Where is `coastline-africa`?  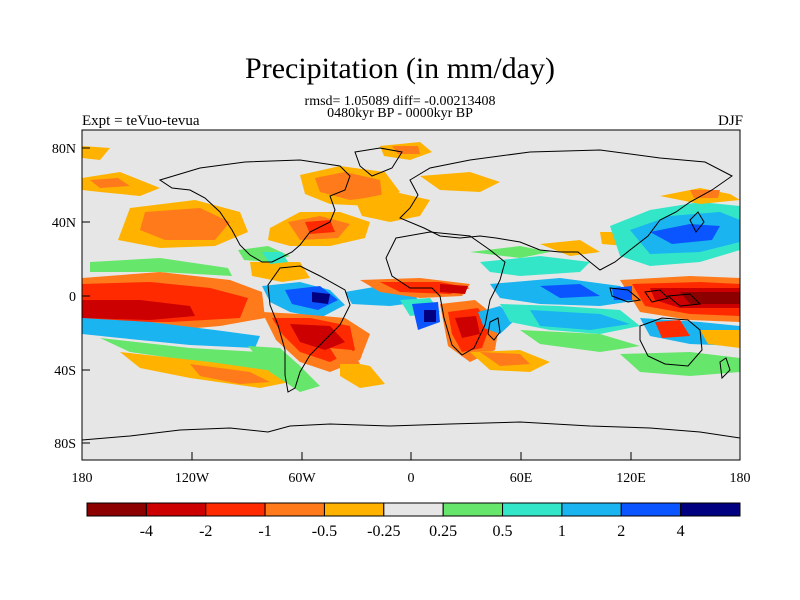 coastline-africa is located at coordinates (445, 293).